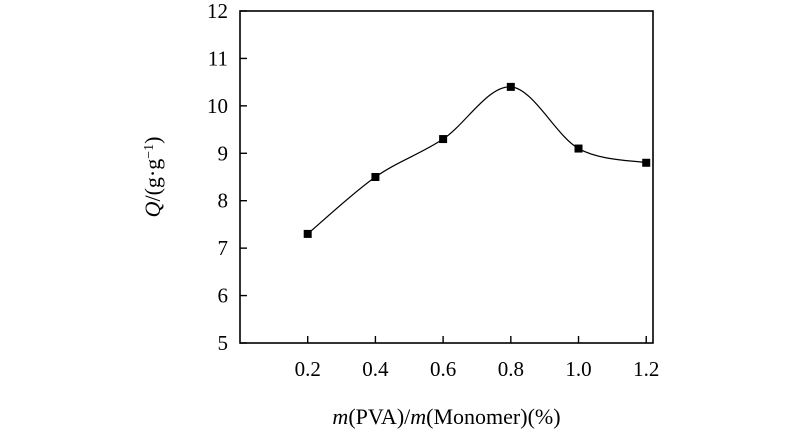  I want to click on y-tick-label: 7, so click(223, 248).